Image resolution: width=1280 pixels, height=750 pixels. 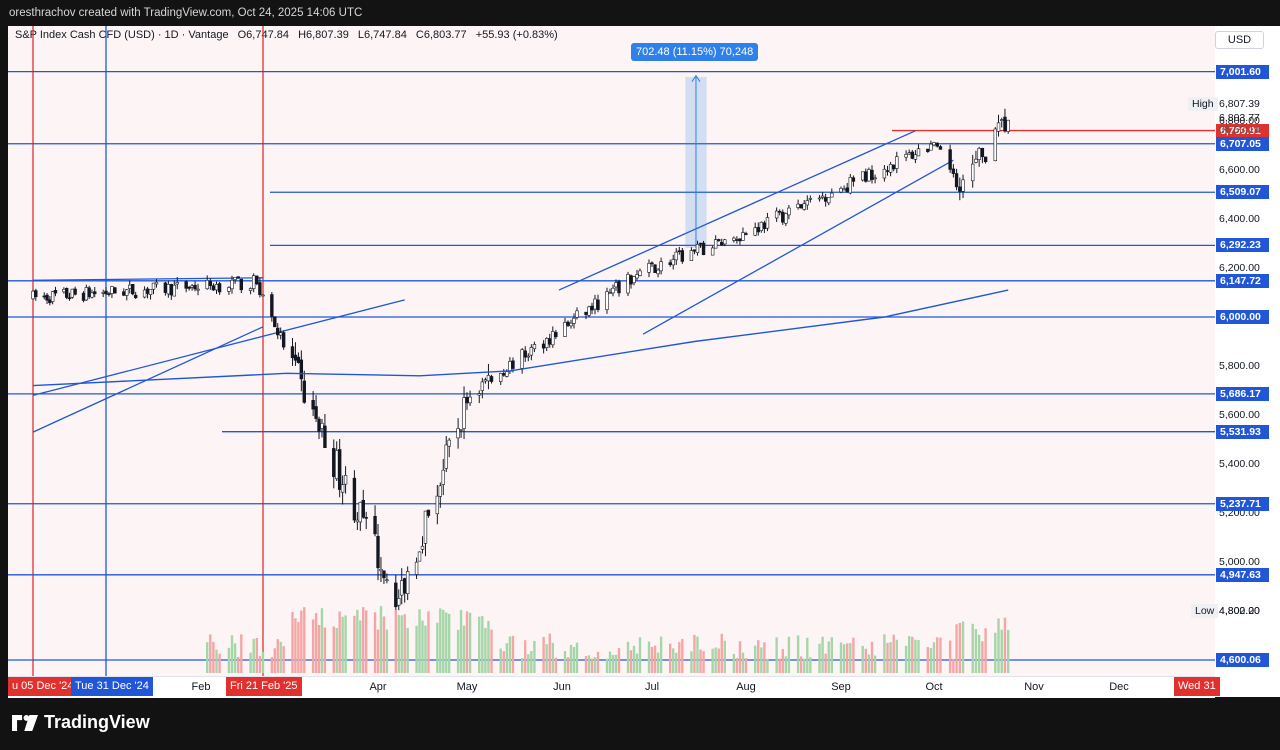 I want to click on currency-button: USD, so click(x=1239, y=40).